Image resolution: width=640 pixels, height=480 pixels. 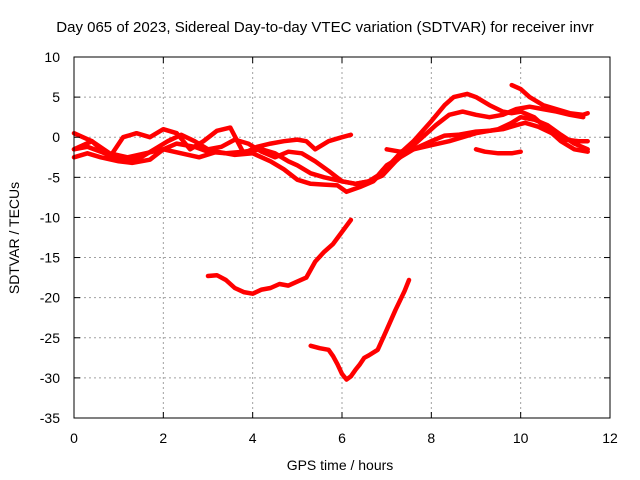 I want to click on y-tick-label: -30, so click(x=50, y=378).